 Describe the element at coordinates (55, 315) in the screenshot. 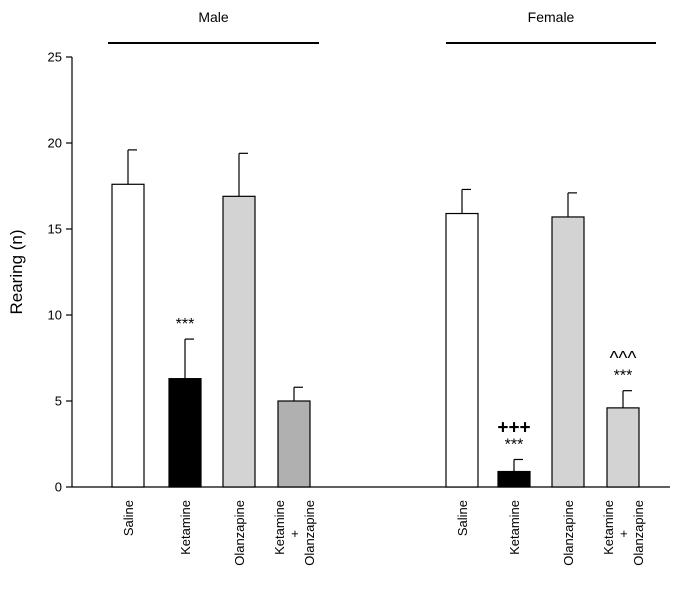

I see `y-tick-label: 10` at that location.